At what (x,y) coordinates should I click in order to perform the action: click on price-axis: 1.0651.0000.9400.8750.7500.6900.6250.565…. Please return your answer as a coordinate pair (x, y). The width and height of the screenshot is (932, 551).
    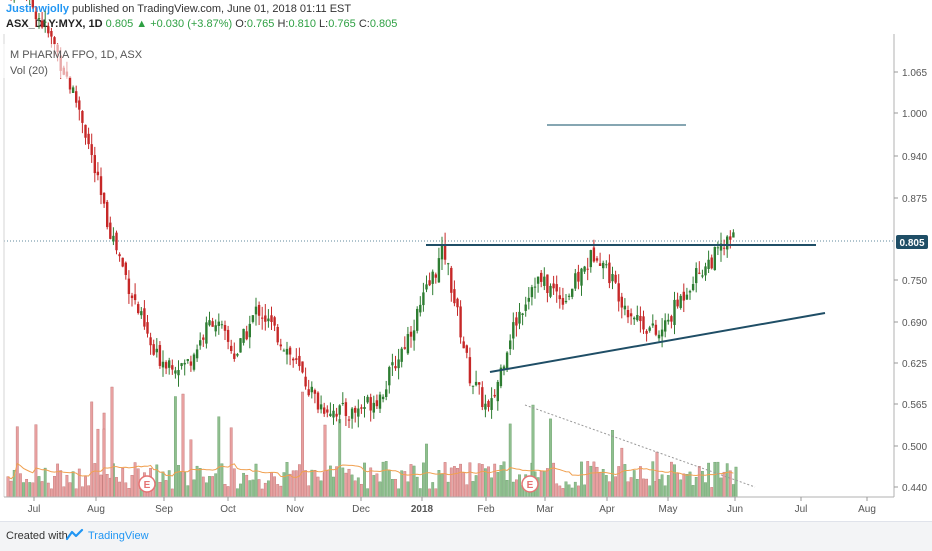
    Looking at the image, I should click on (910, 281).